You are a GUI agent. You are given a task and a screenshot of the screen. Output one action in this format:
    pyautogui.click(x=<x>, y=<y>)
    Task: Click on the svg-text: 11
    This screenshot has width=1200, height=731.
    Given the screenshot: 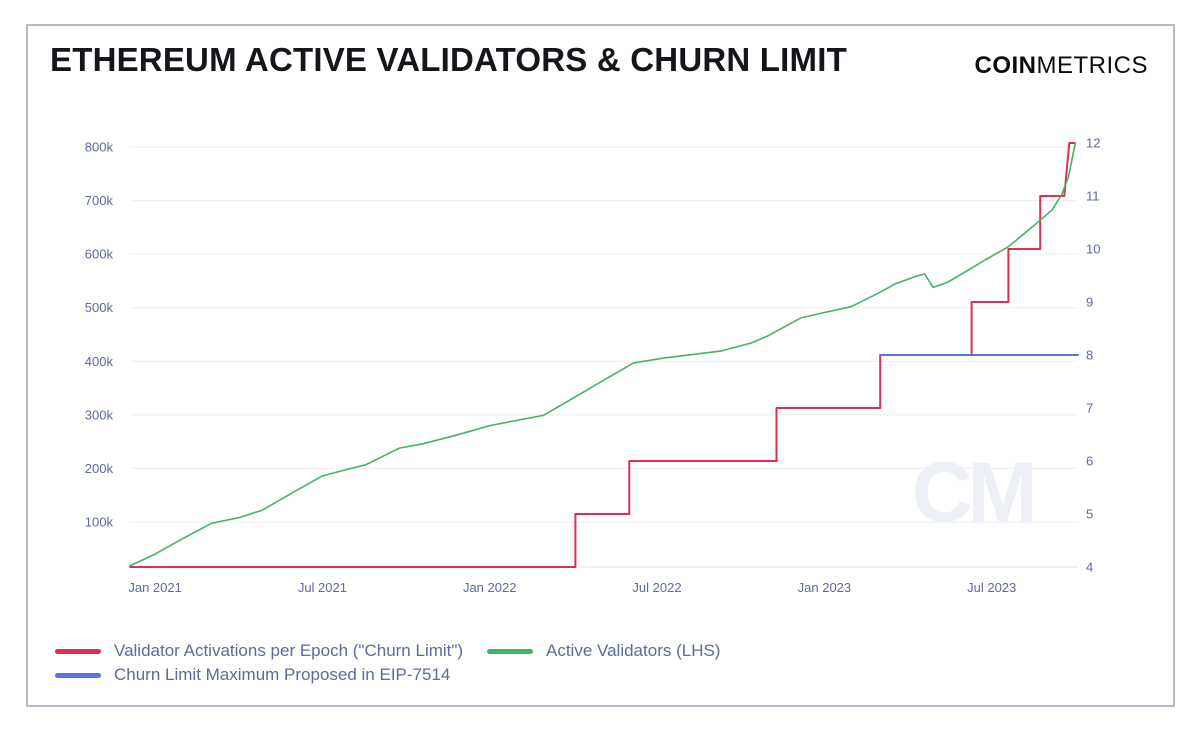 What is the action you would take?
    pyautogui.click(x=1093, y=196)
    